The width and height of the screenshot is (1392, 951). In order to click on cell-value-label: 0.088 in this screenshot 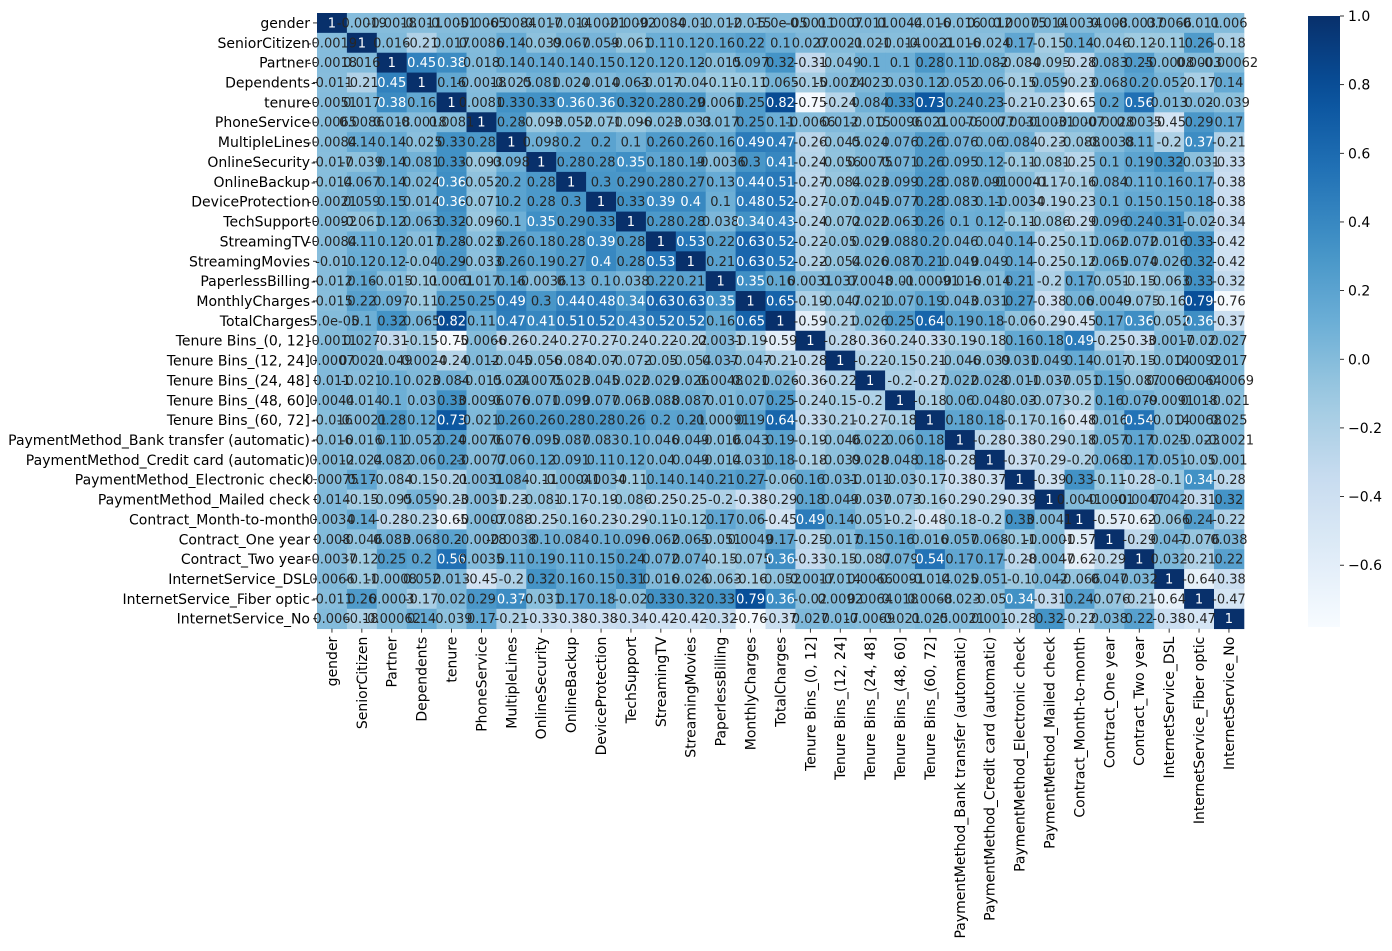, I will do `click(899, 242)`.